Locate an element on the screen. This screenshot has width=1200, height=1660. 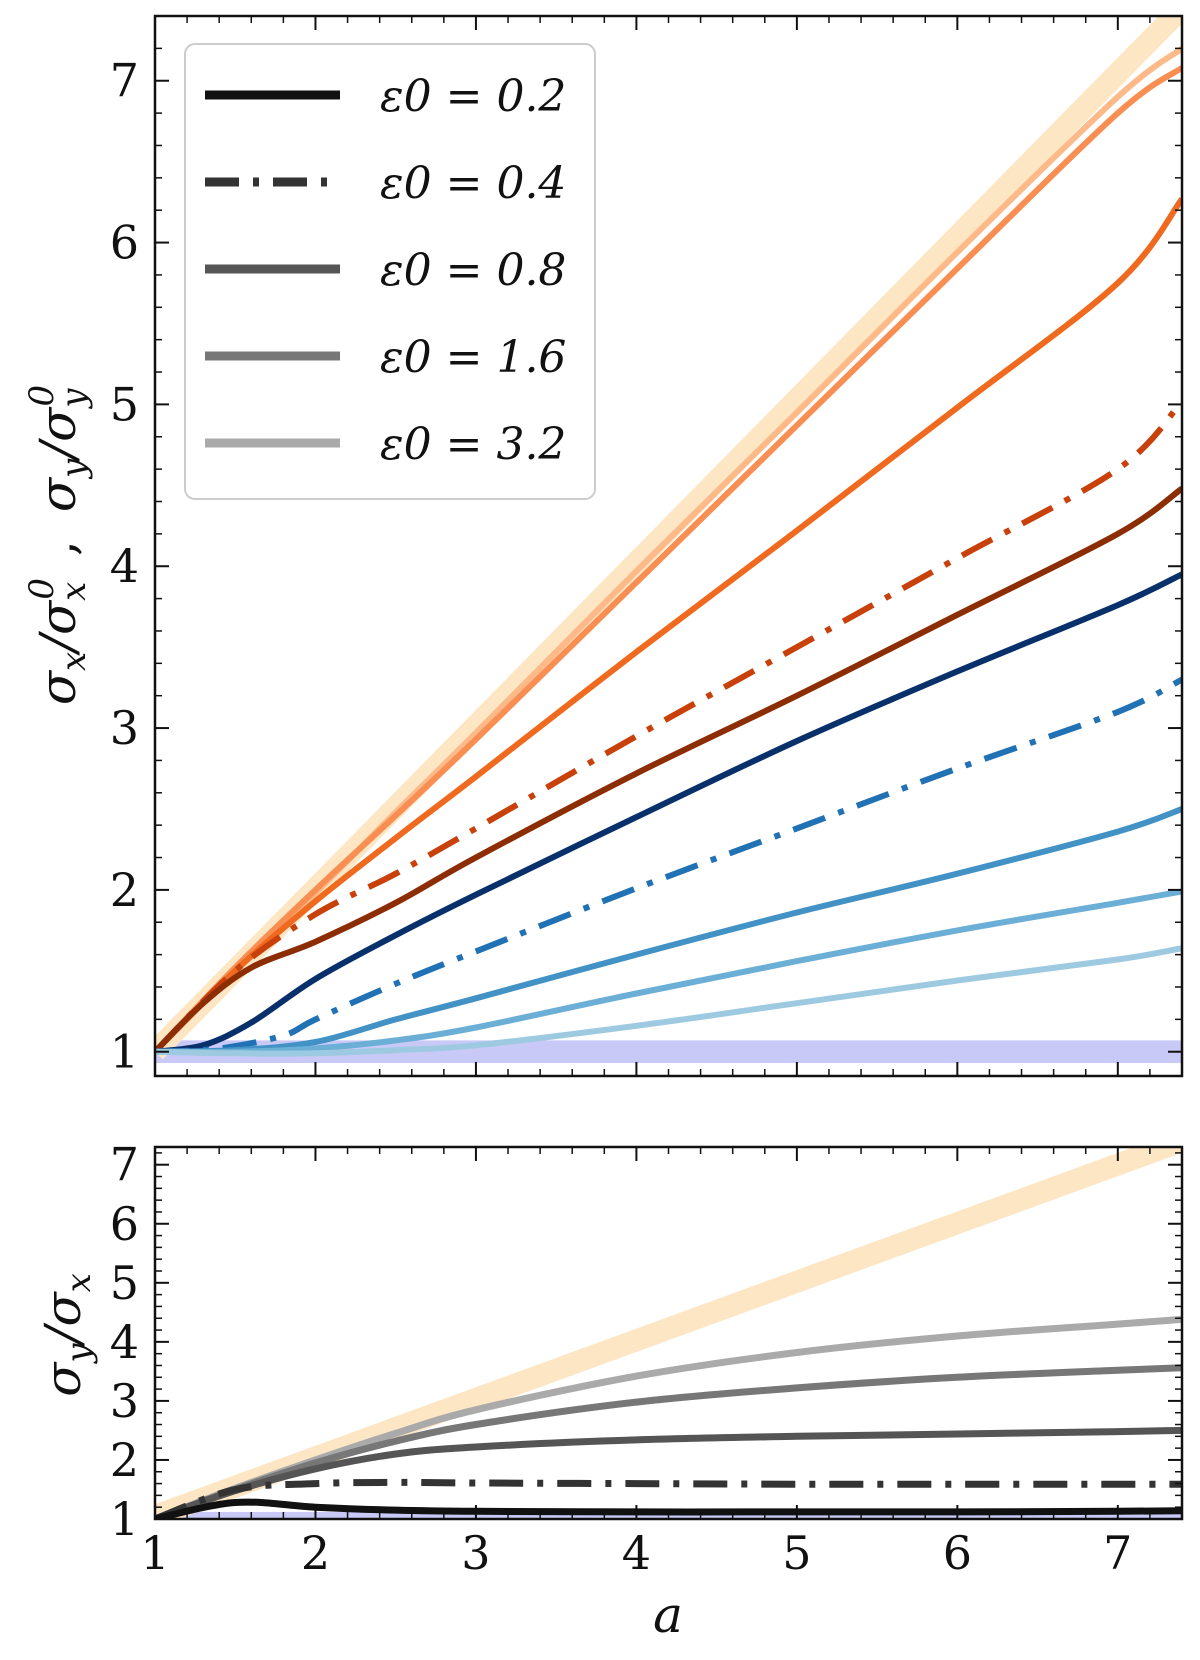
top-y-tick-label-5: 6 is located at coordinates (124, 243).